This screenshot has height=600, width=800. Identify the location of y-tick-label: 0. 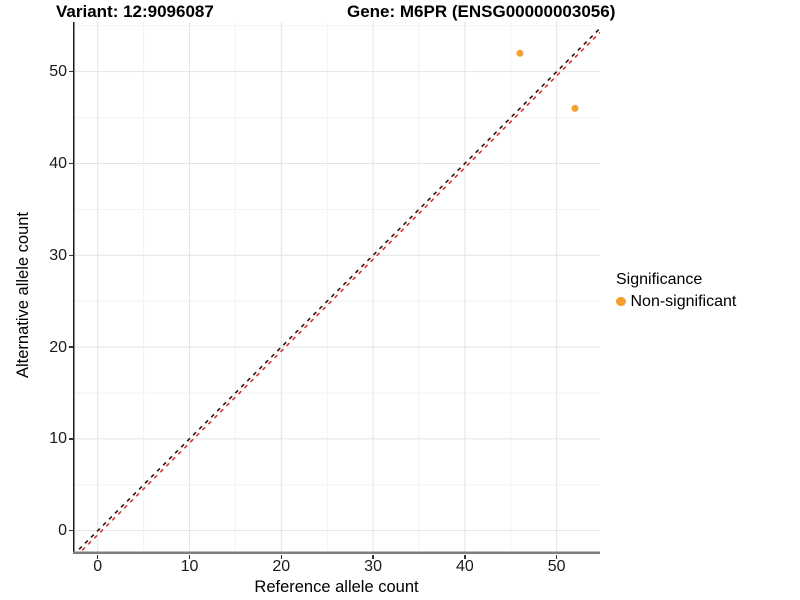
(62, 531).